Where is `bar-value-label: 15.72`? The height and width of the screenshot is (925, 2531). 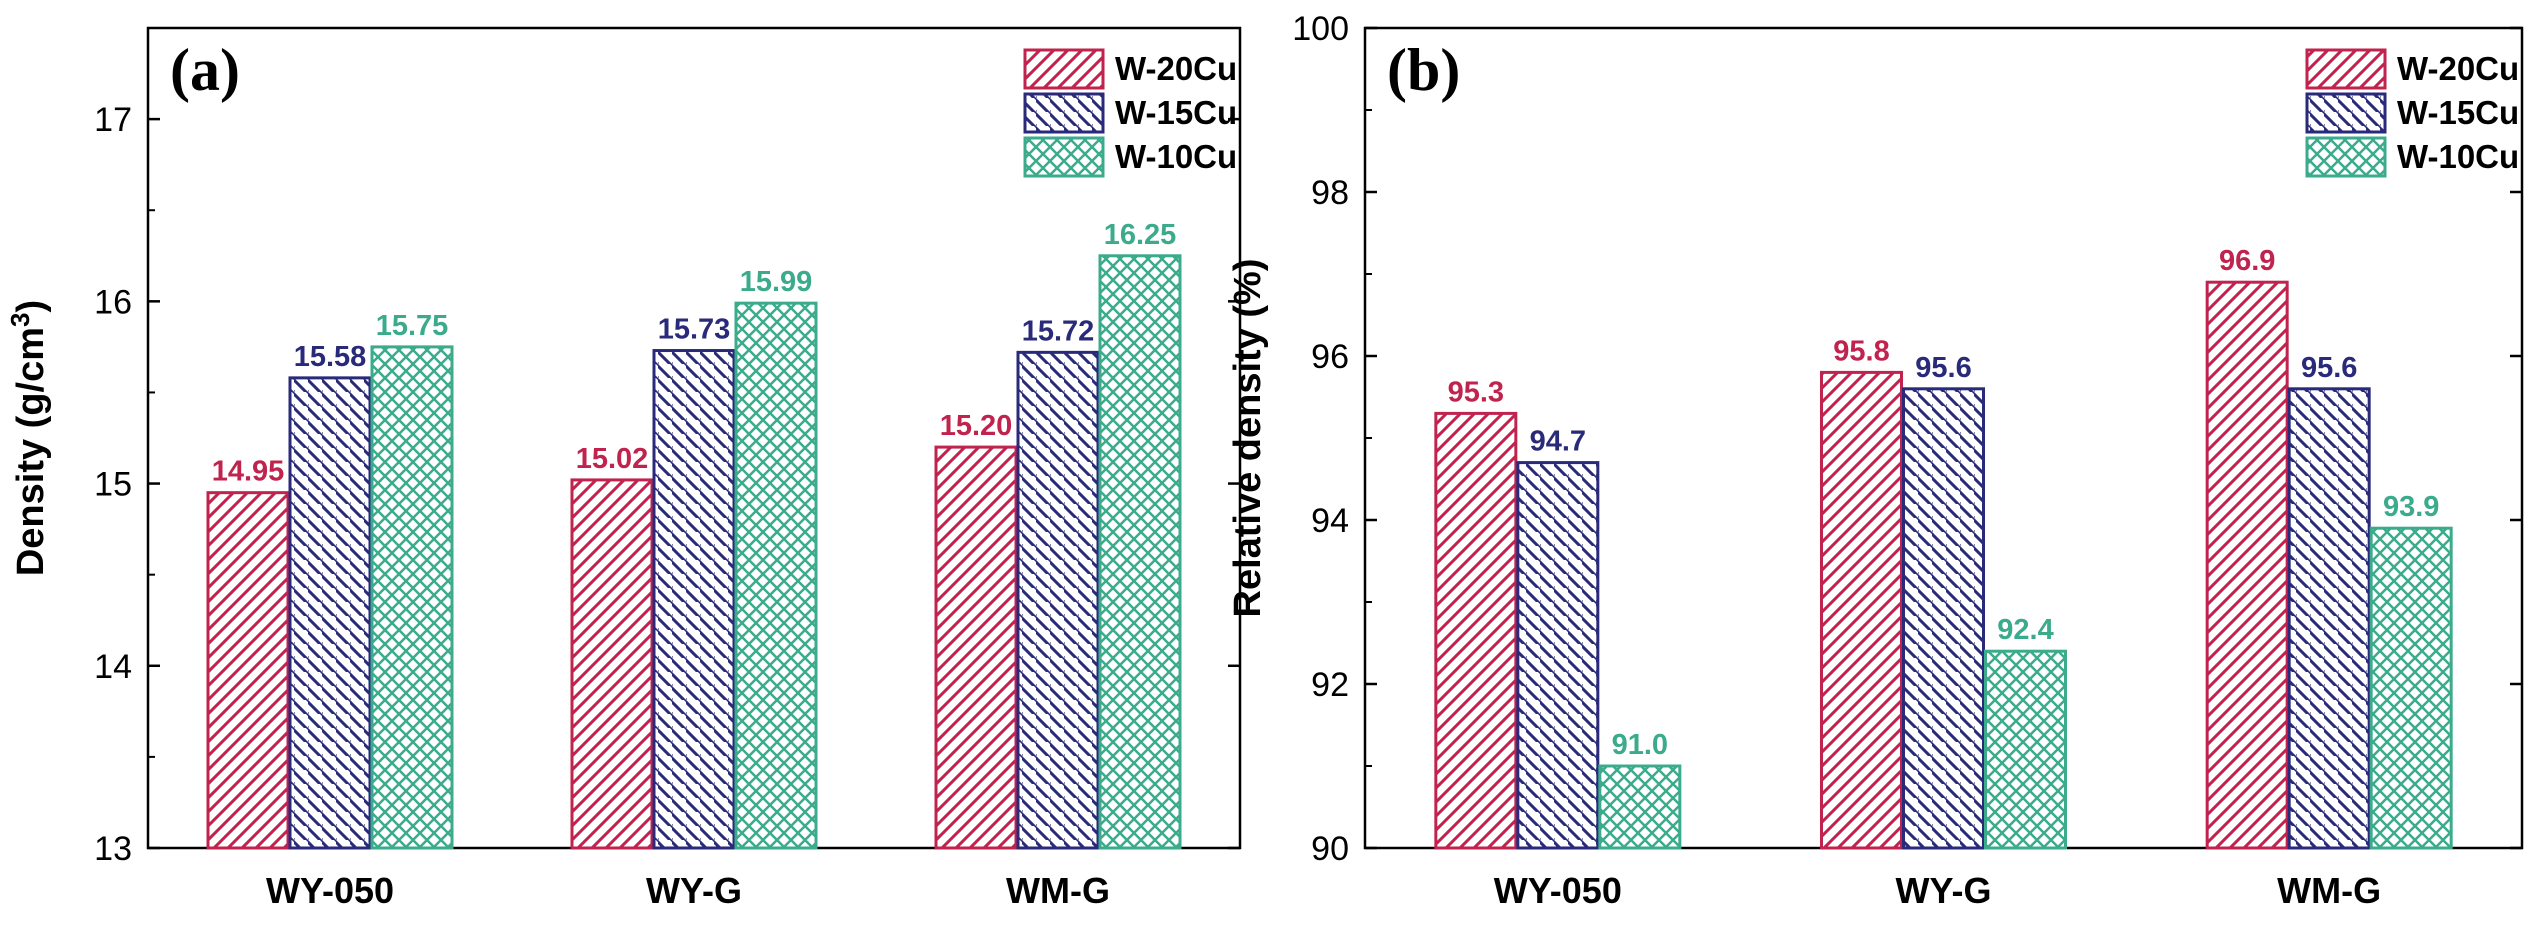
bar-value-label: 15.72 is located at coordinates (1058, 331).